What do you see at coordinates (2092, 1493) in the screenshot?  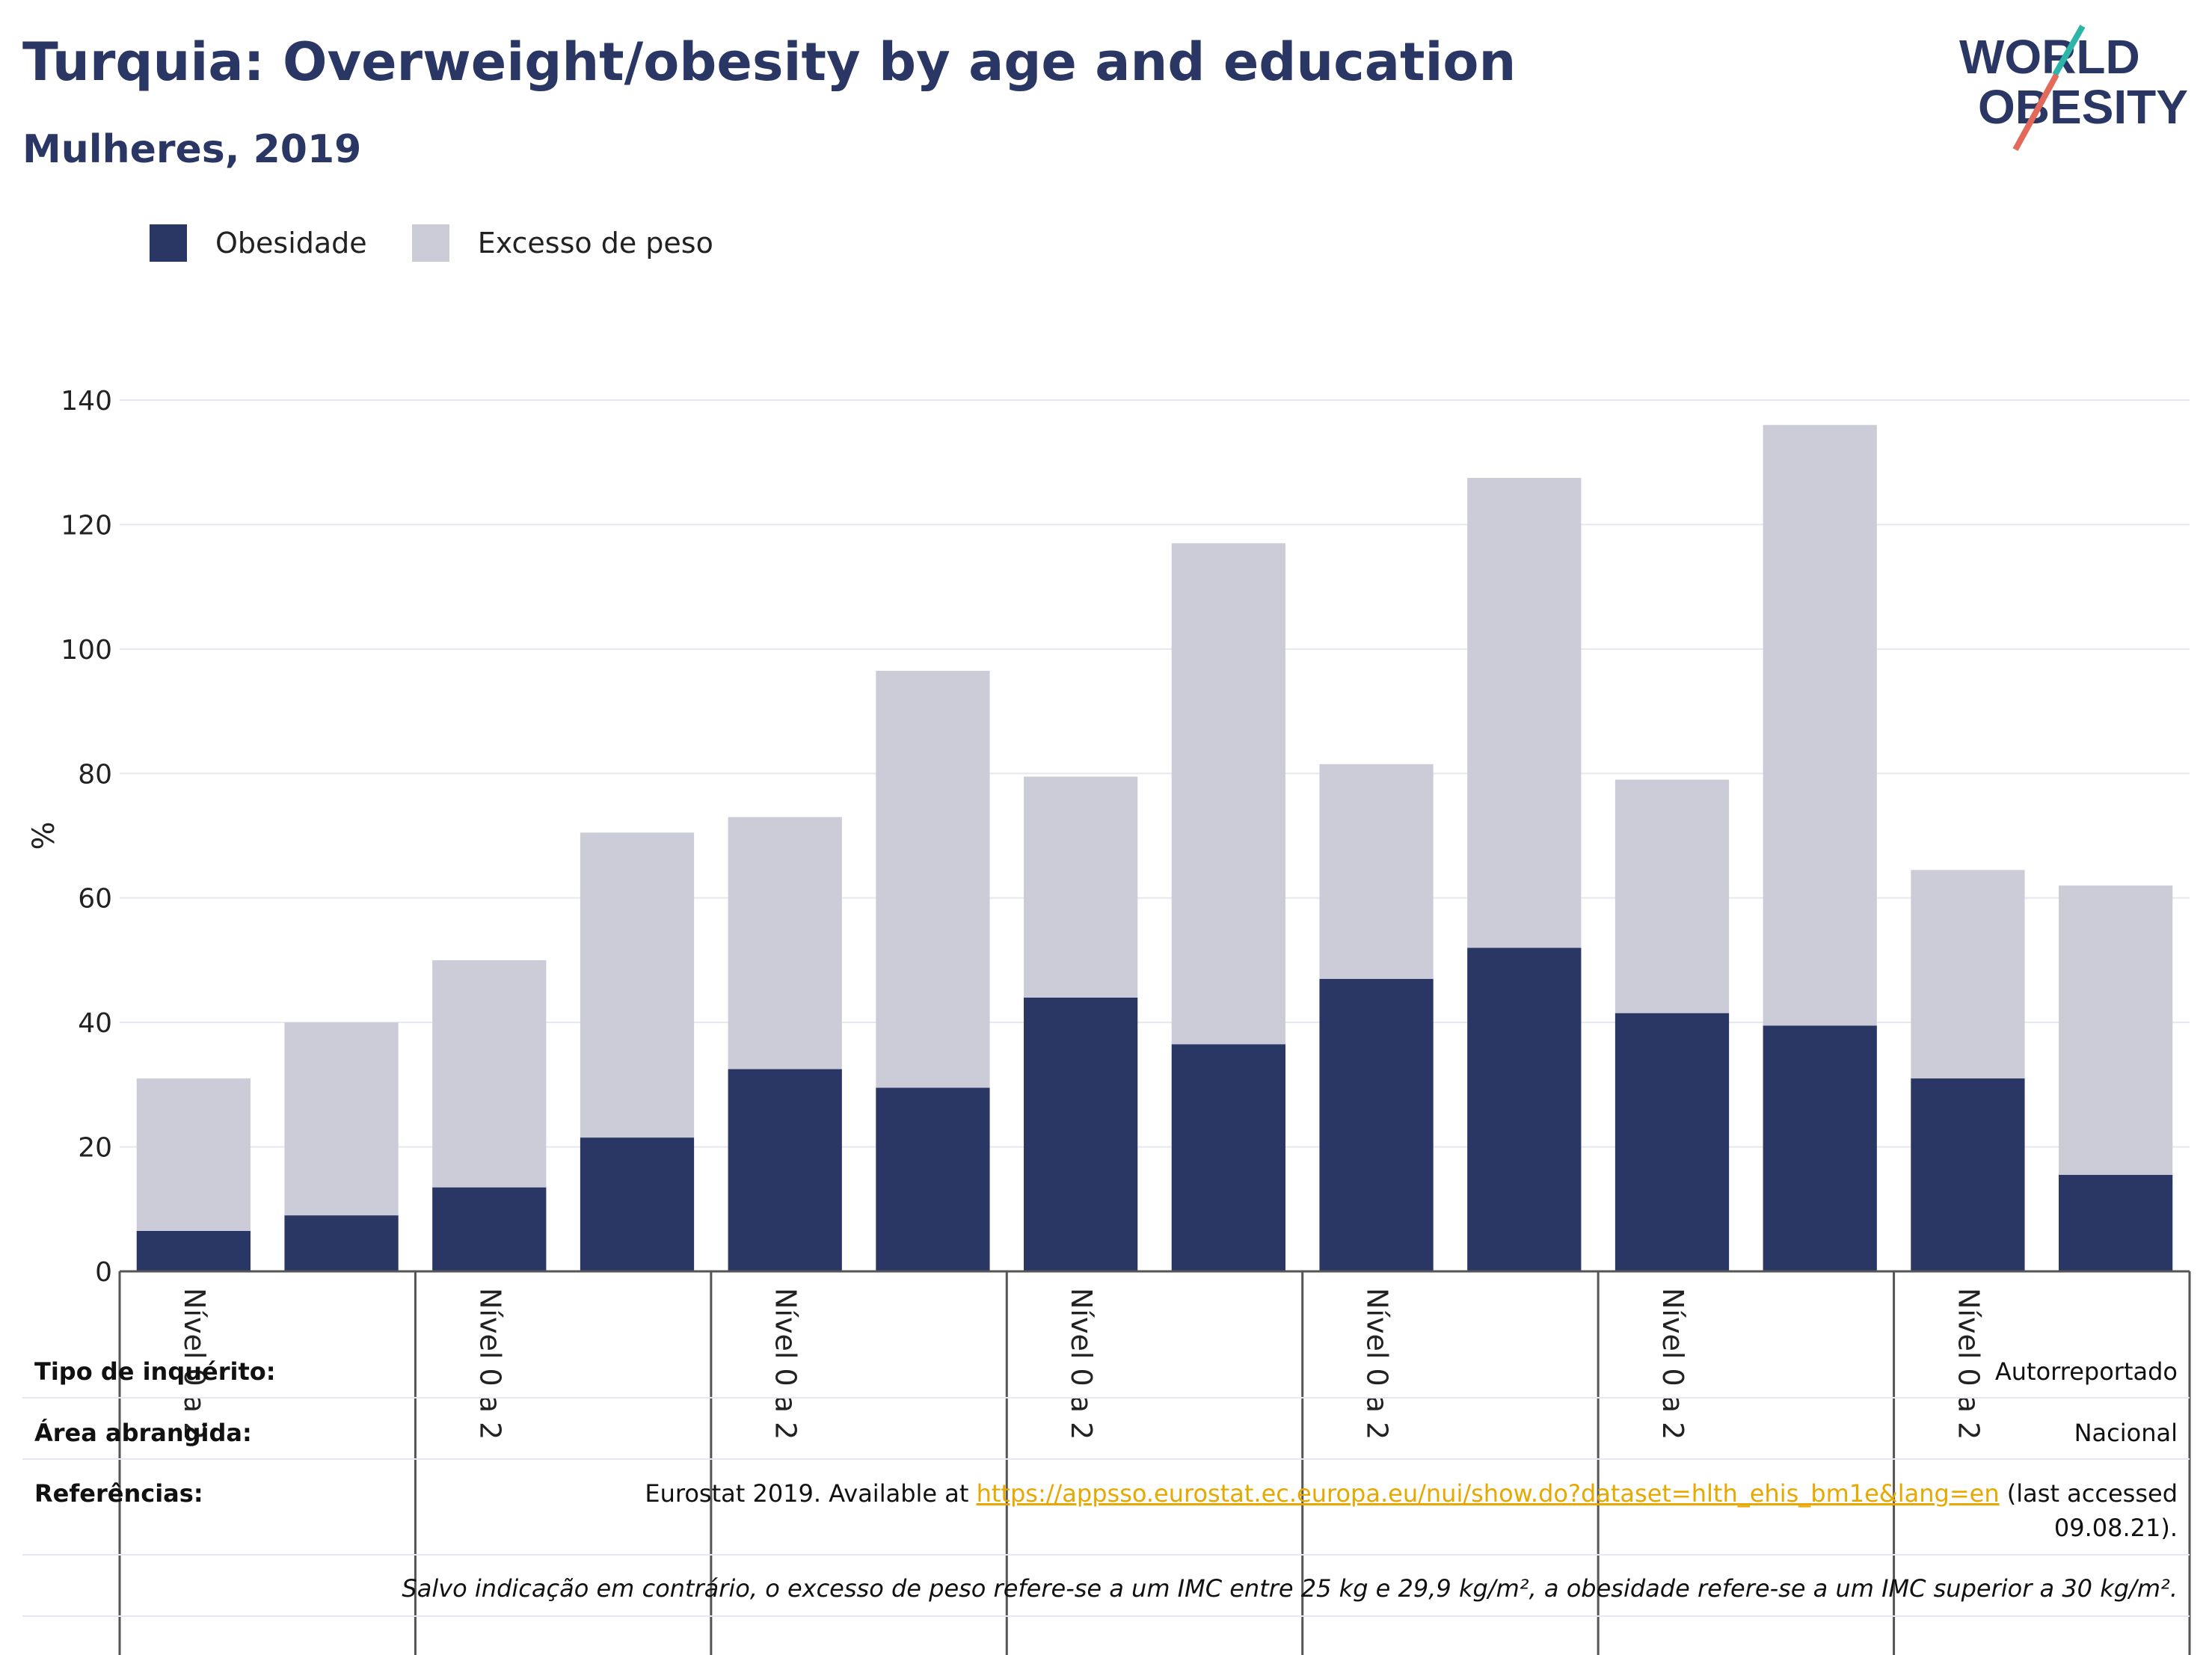 I see `references-suffix: (last accessed` at bounding box center [2092, 1493].